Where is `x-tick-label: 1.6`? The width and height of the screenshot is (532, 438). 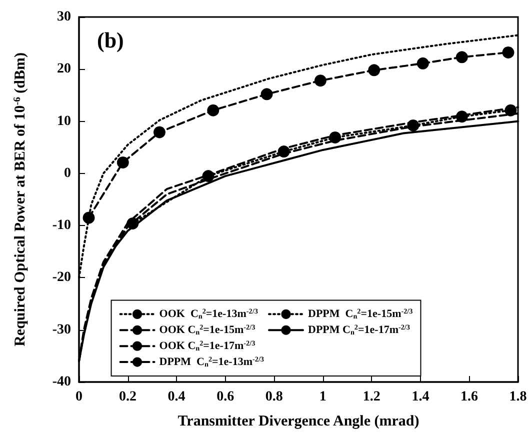
x-tick-label: 1.6 is located at coordinates (469, 397).